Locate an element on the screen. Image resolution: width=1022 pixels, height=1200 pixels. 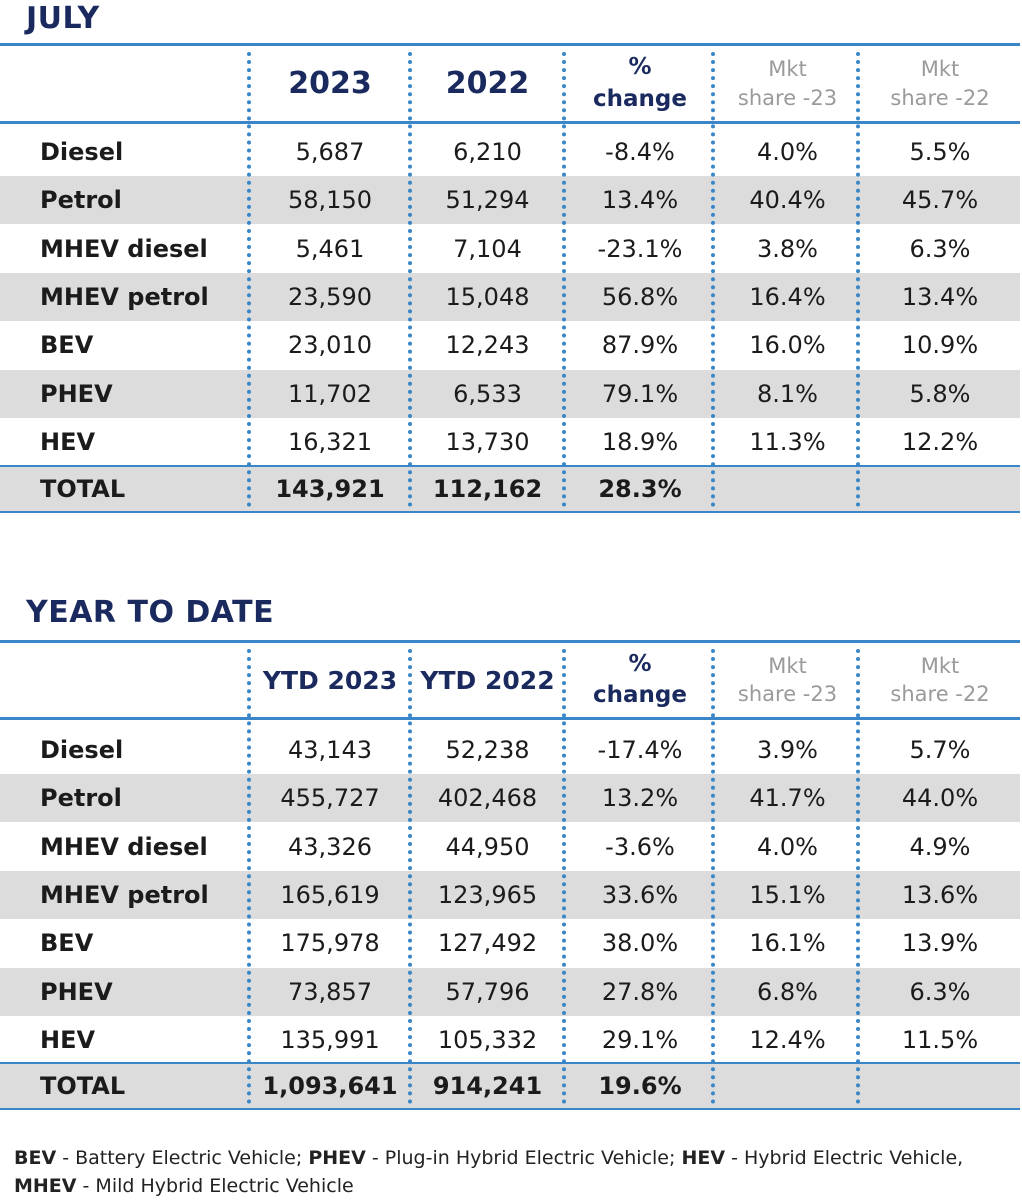
table-row: PHEV 73,857 57,796 27.8% 6.8% 6.3% is located at coordinates (510, 991).